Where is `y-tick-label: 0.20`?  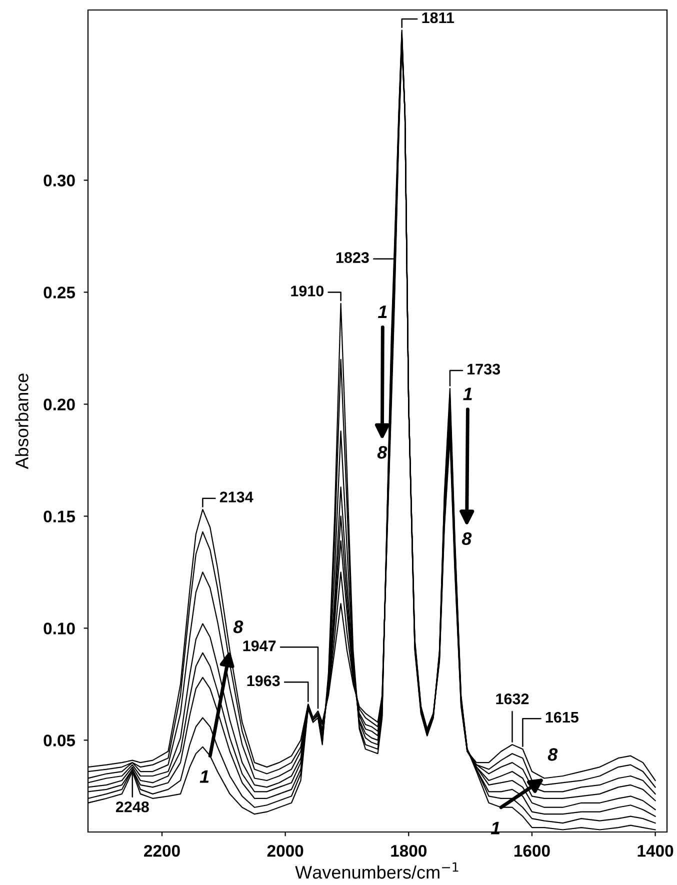
y-tick-label: 0.20 is located at coordinates (59, 404).